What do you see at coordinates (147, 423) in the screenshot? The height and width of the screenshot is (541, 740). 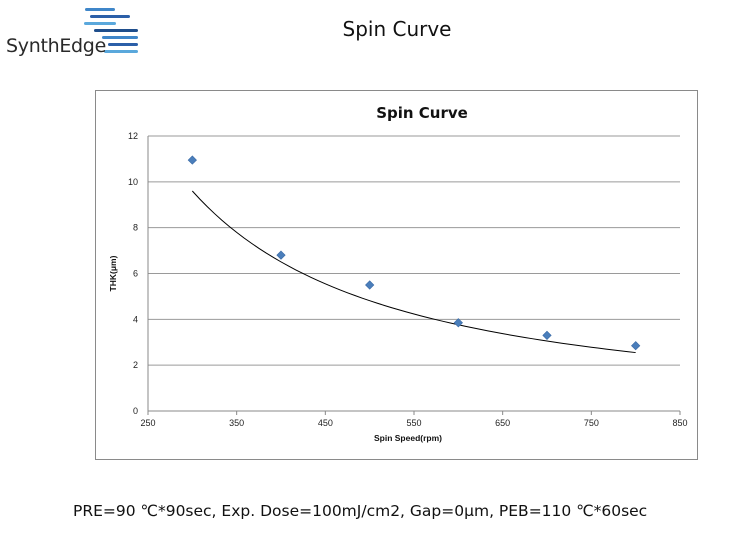 I see `x-tick-label: 250` at bounding box center [147, 423].